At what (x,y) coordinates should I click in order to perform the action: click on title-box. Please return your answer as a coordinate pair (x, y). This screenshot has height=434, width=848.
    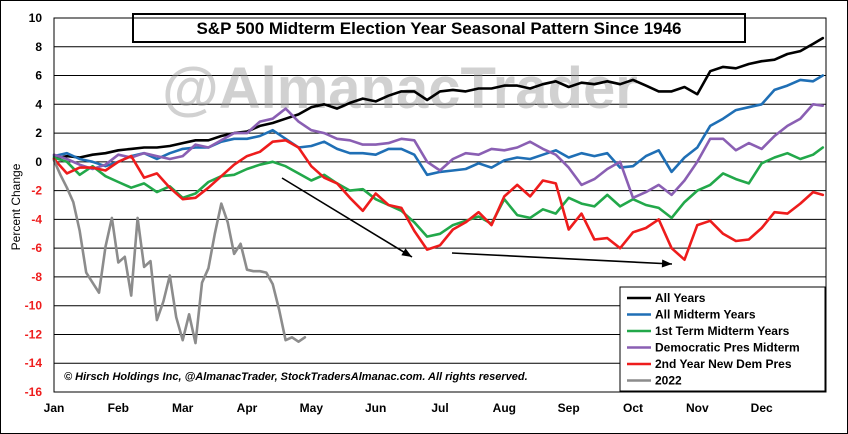
    Looking at the image, I should click on (439, 28).